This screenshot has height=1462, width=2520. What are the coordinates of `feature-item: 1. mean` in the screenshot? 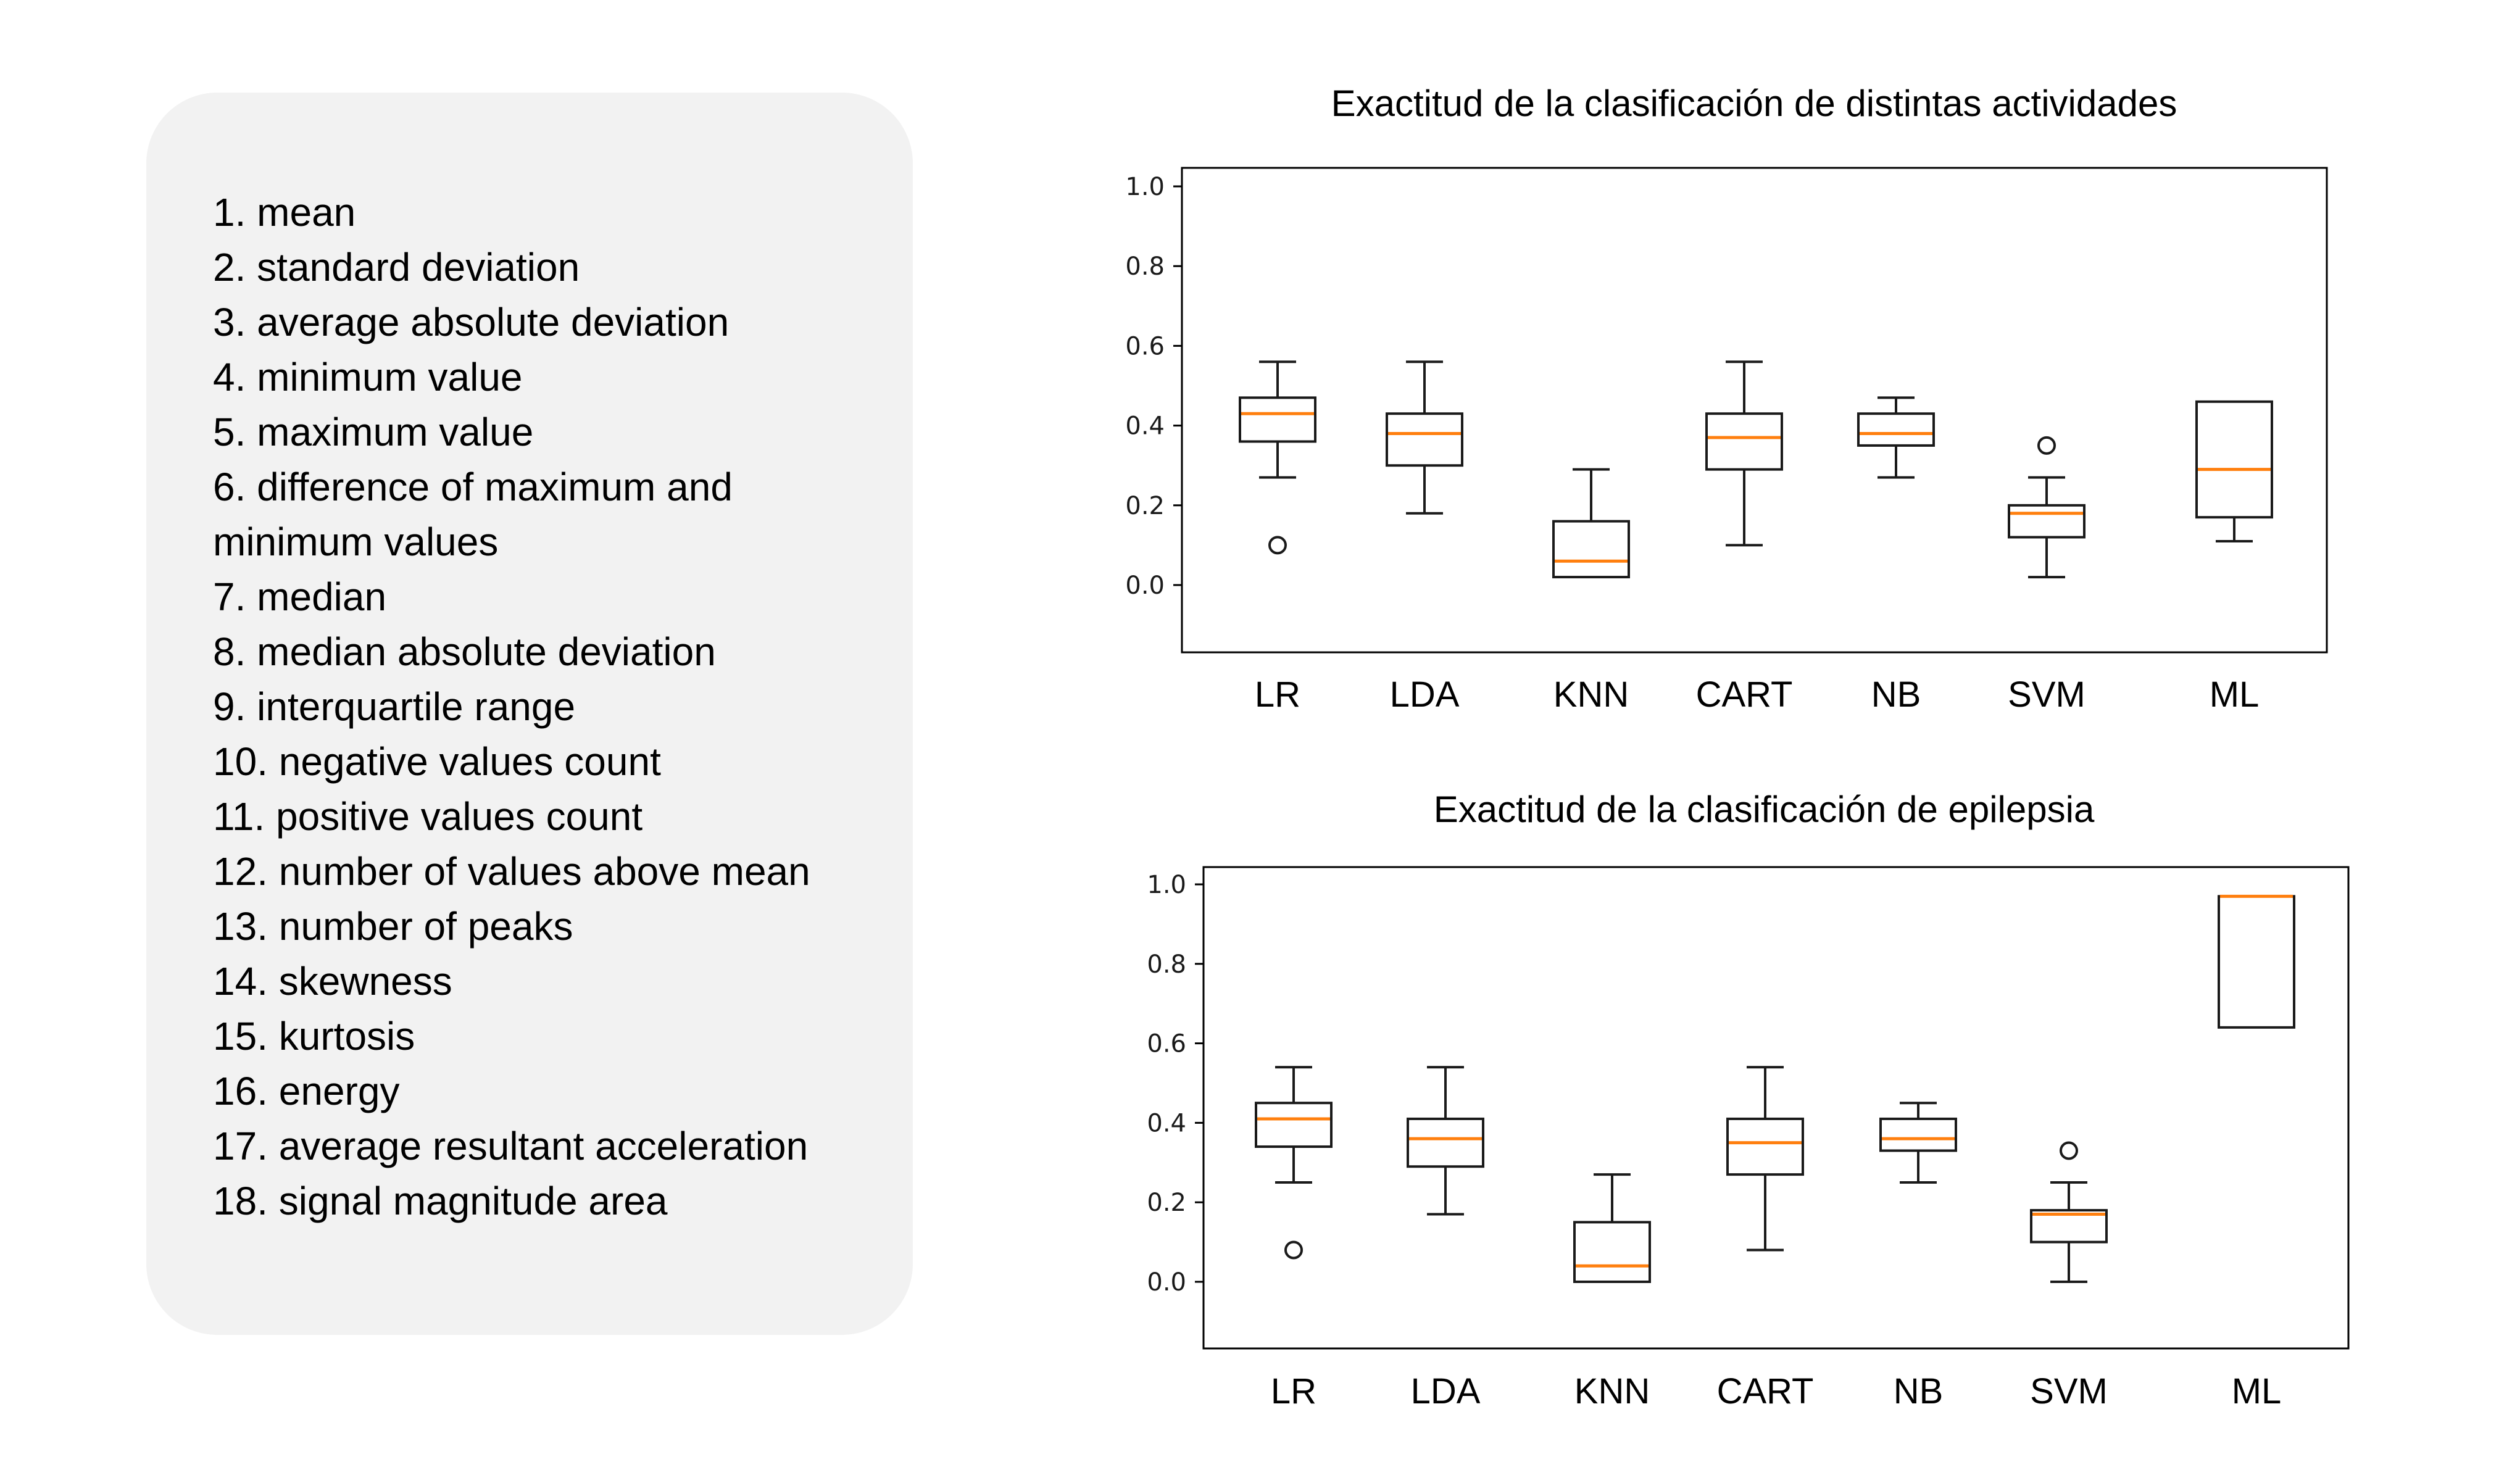 It's located at (284, 213).